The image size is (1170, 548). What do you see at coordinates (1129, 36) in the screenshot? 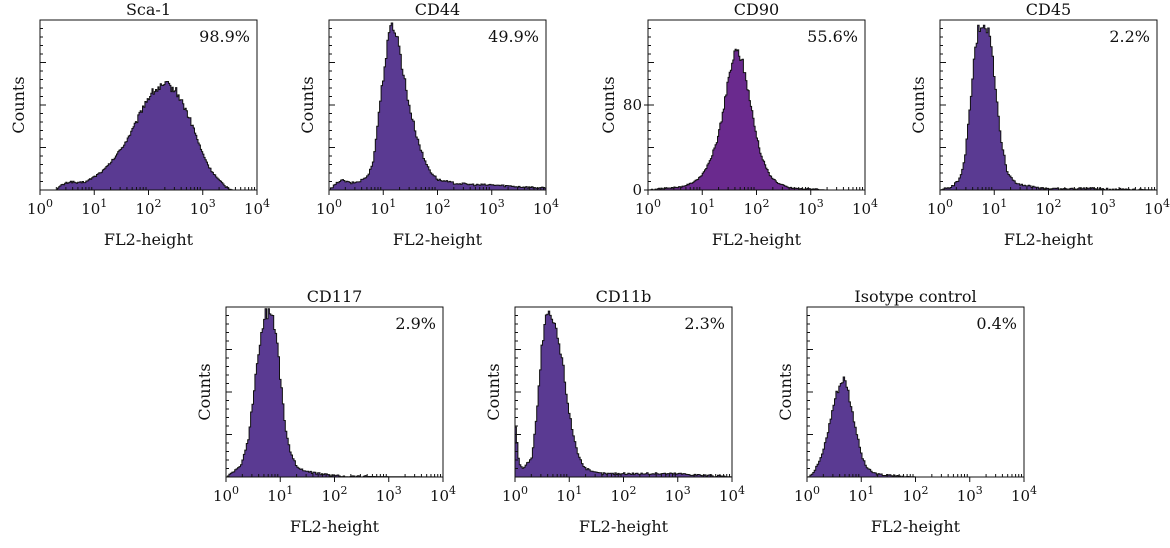
I see `percentage-label: 2.2%` at bounding box center [1129, 36].